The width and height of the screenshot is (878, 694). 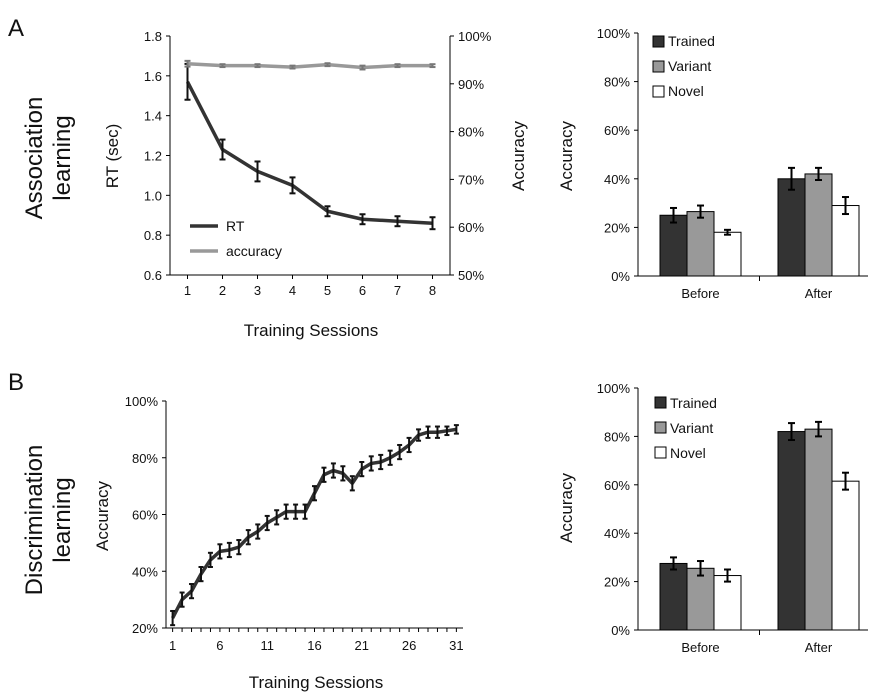 I want to click on b-line-ylabel: Accuracy, so click(x=102, y=516).